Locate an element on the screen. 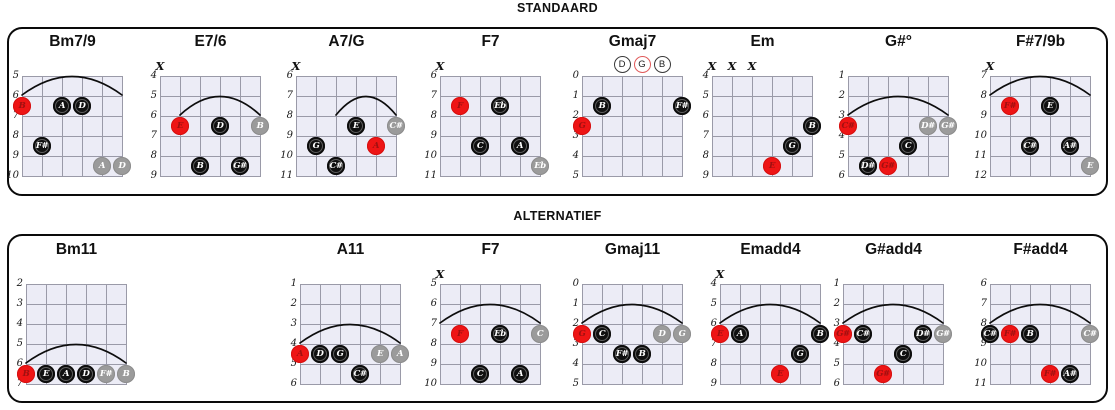 The width and height of the screenshot is (1115, 410). chord-name: Bm7/9 is located at coordinates (72, 41).